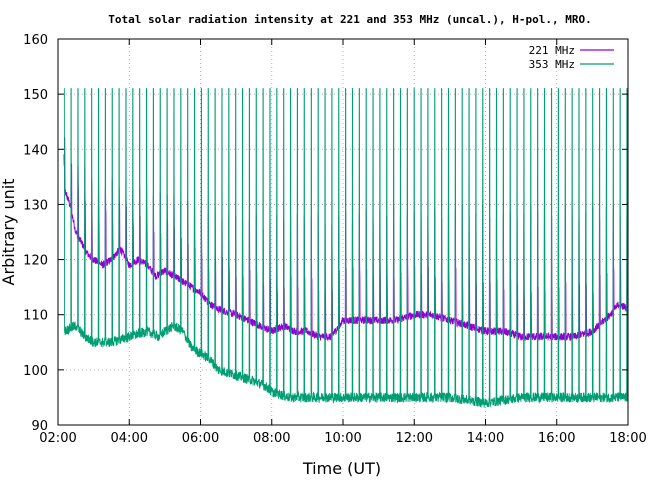 The width and height of the screenshot is (650, 480). Describe the element at coordinates (200, 438) in the screenshot. I see `x-tick-label: 06:00` at that location.